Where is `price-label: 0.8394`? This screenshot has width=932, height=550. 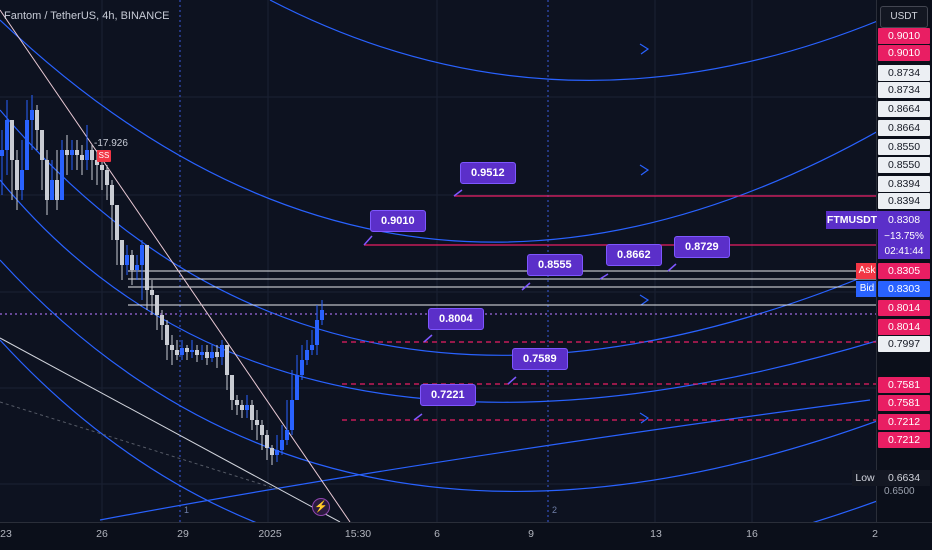 price-label: 0.8394 is located at coordinates (904, 201).